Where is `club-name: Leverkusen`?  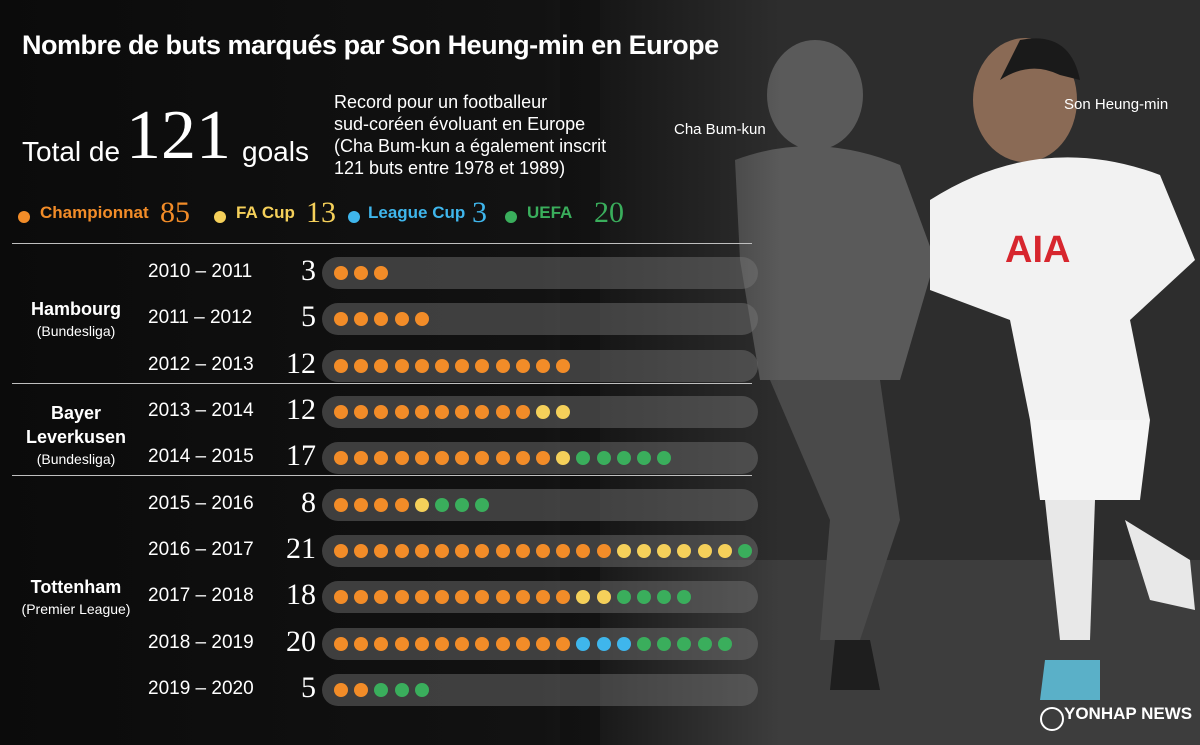
club-name: Leverkusen is located at coordinates (76, 437).